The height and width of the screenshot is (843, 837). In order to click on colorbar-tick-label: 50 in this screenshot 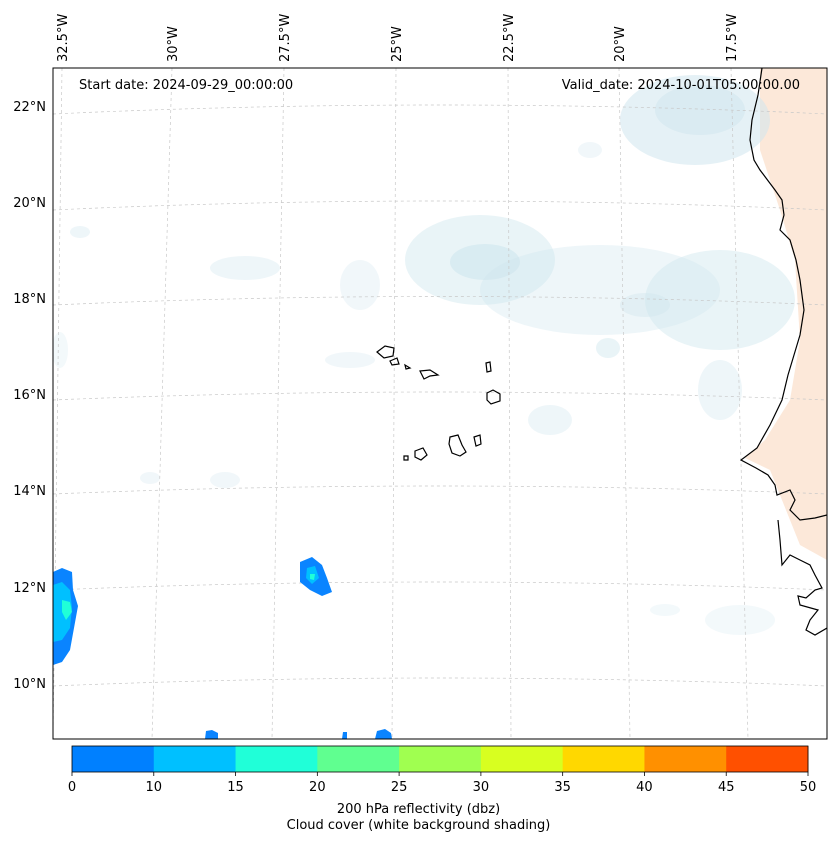, I will do `click(808, 787)`.